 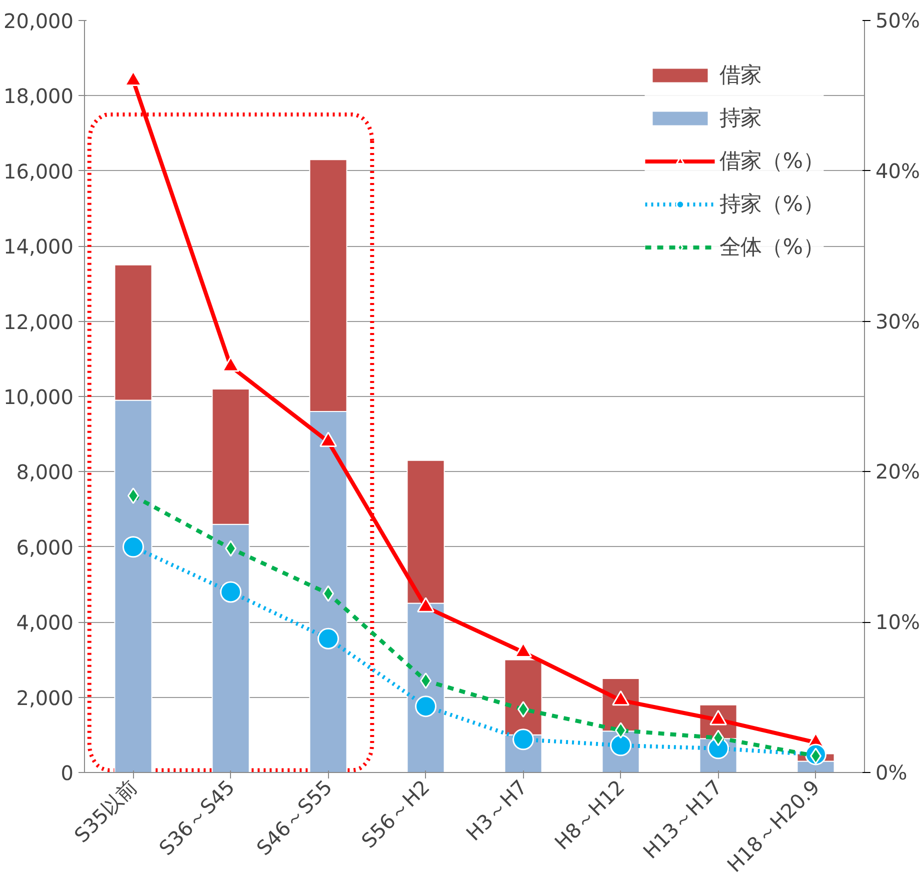 I want to click on x-tick-label: S36～S45, so click(x=197, y=817).